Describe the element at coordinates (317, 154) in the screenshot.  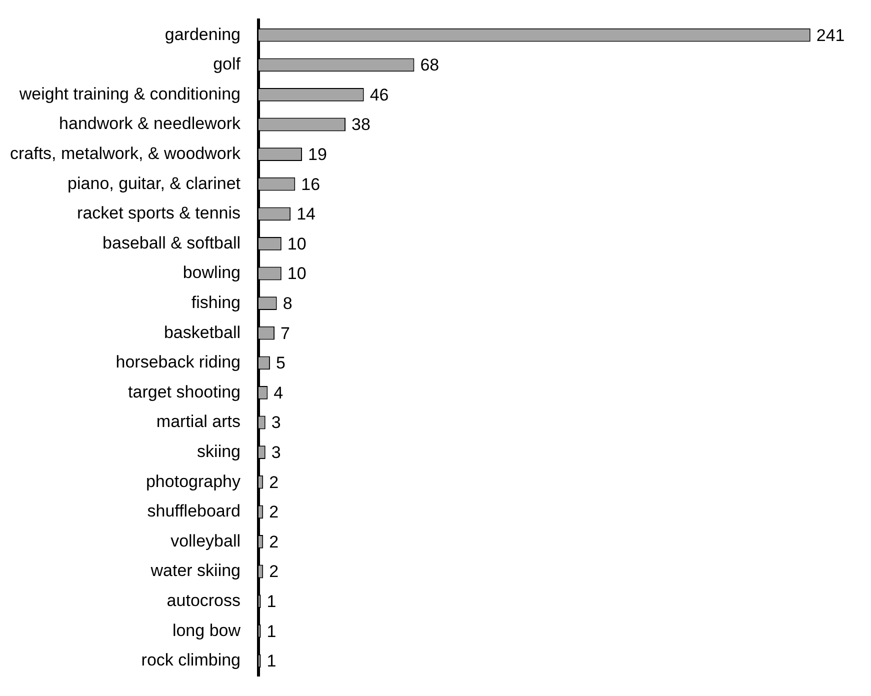
I see `data-label: 19` at that location.